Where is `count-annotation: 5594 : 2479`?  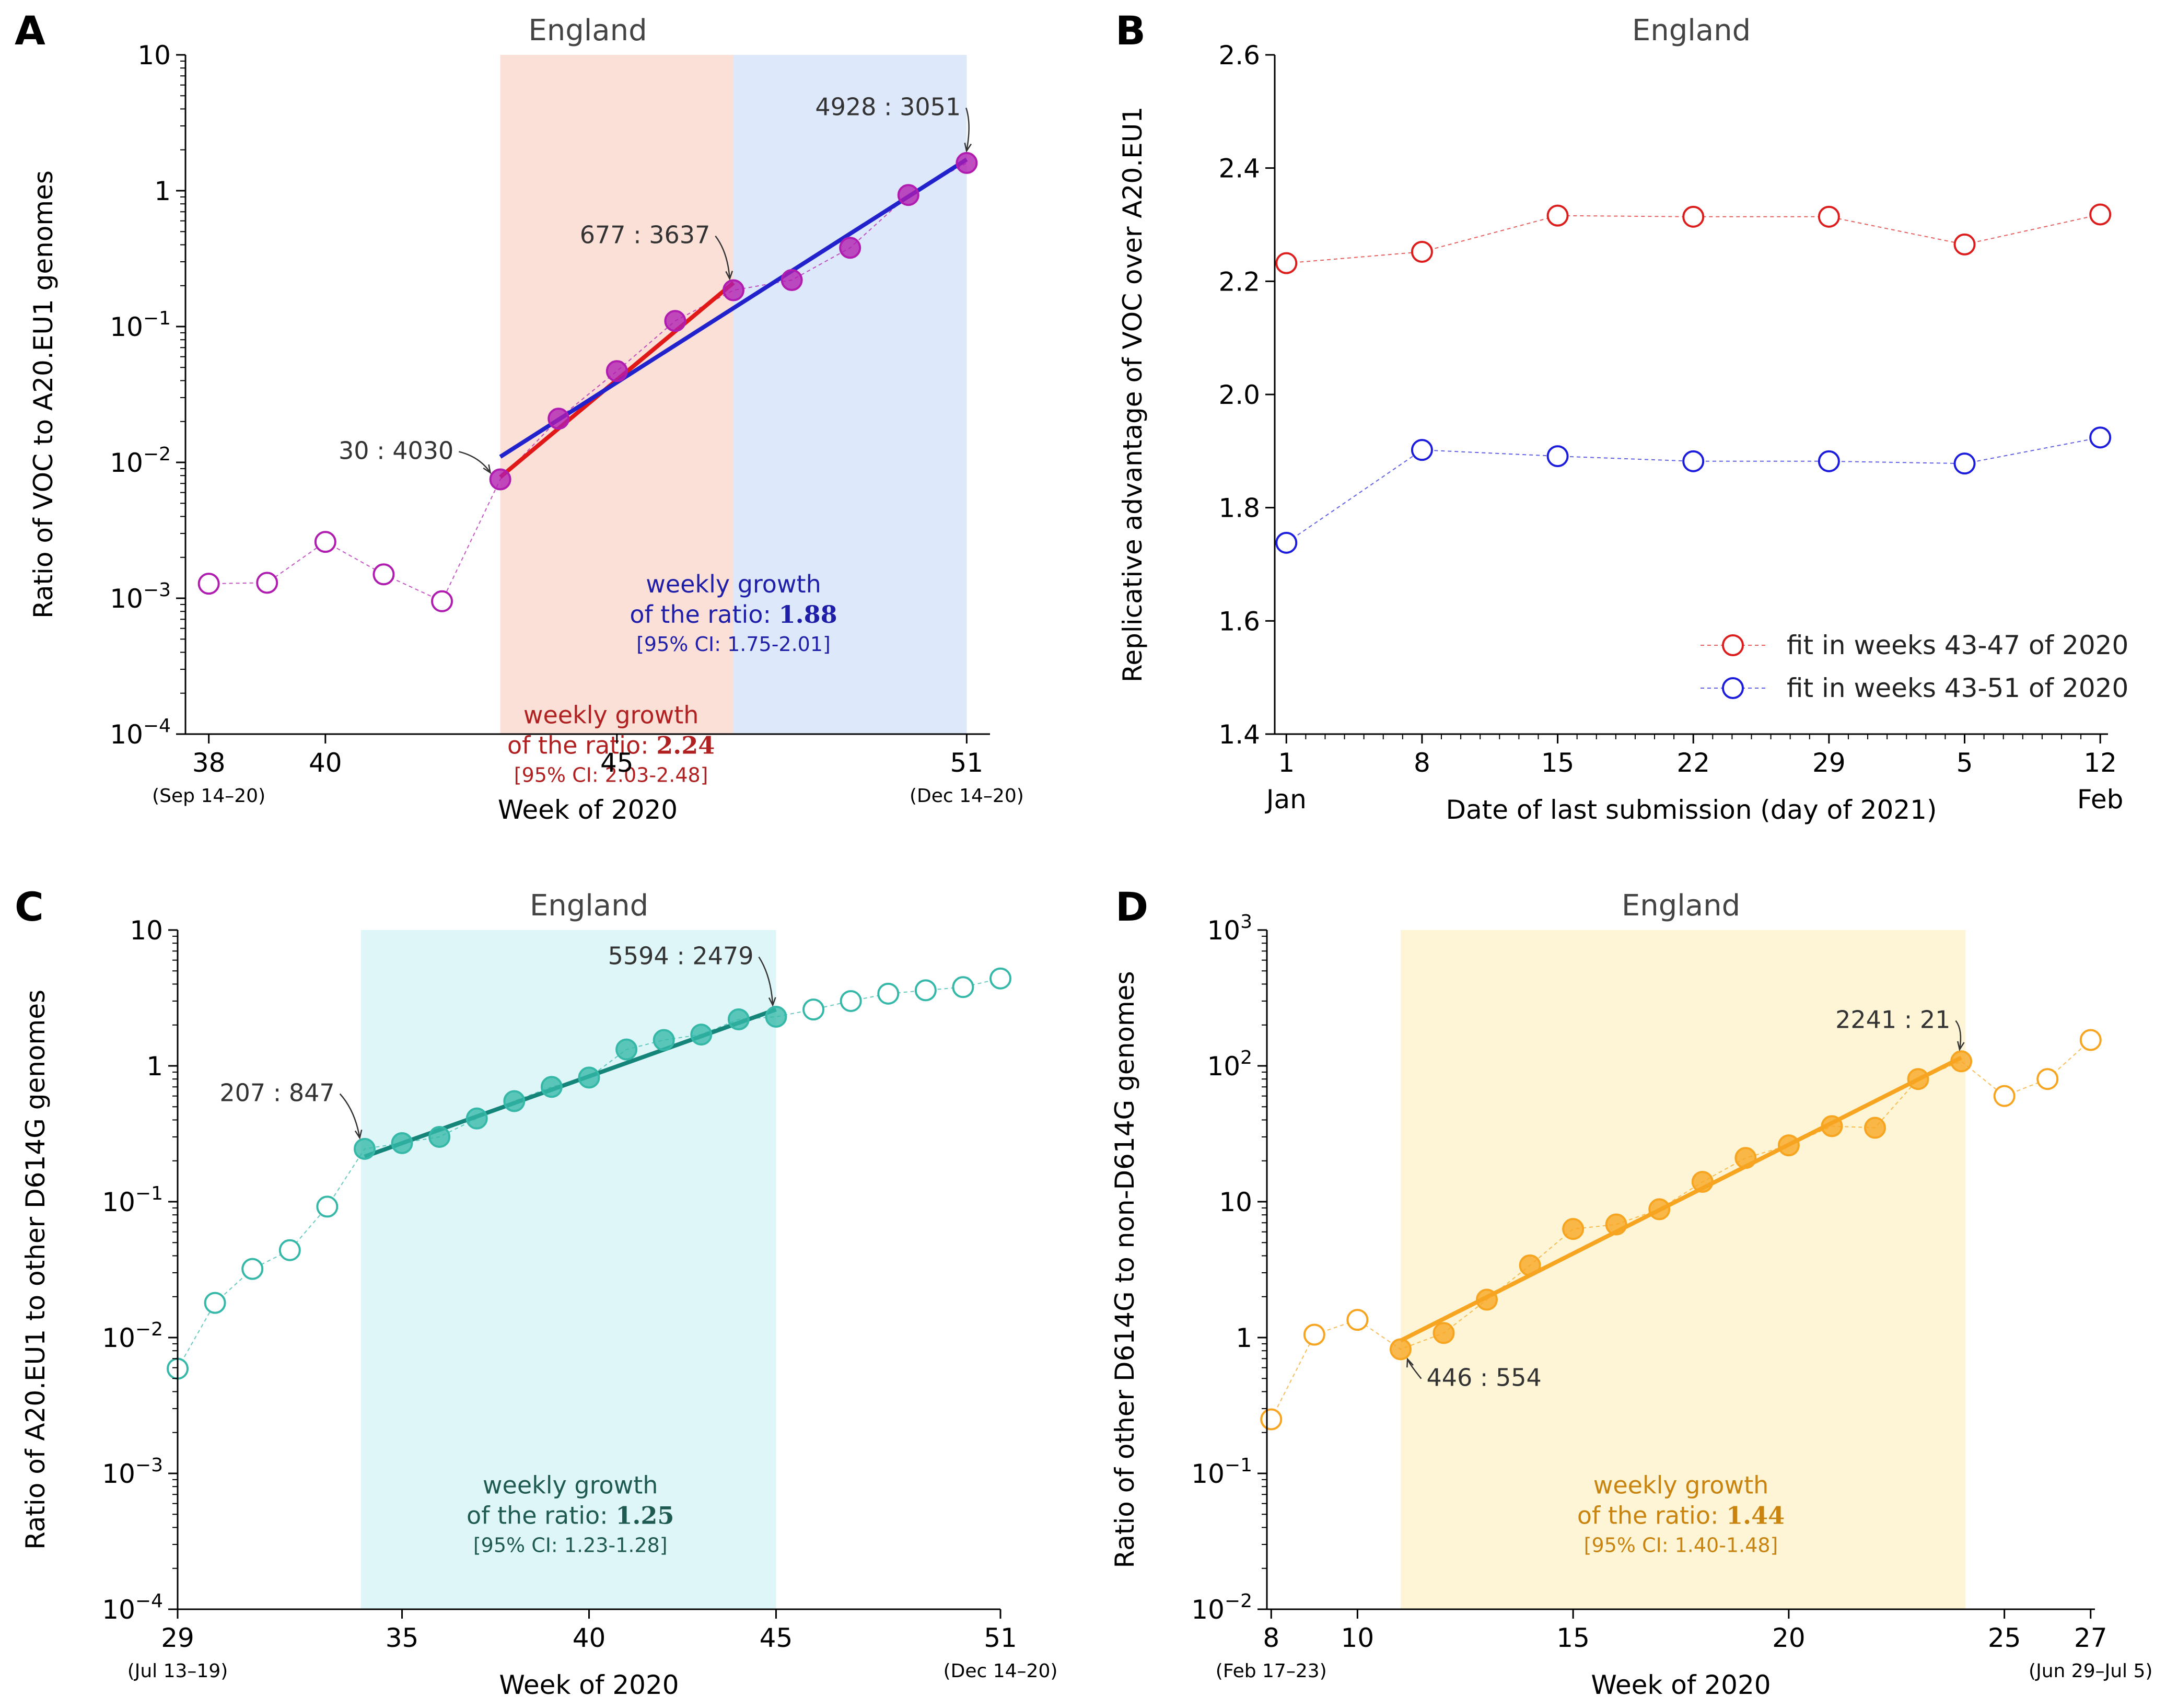
count-annotation: 5594 : 2479 is located at coordinates (681, 956).